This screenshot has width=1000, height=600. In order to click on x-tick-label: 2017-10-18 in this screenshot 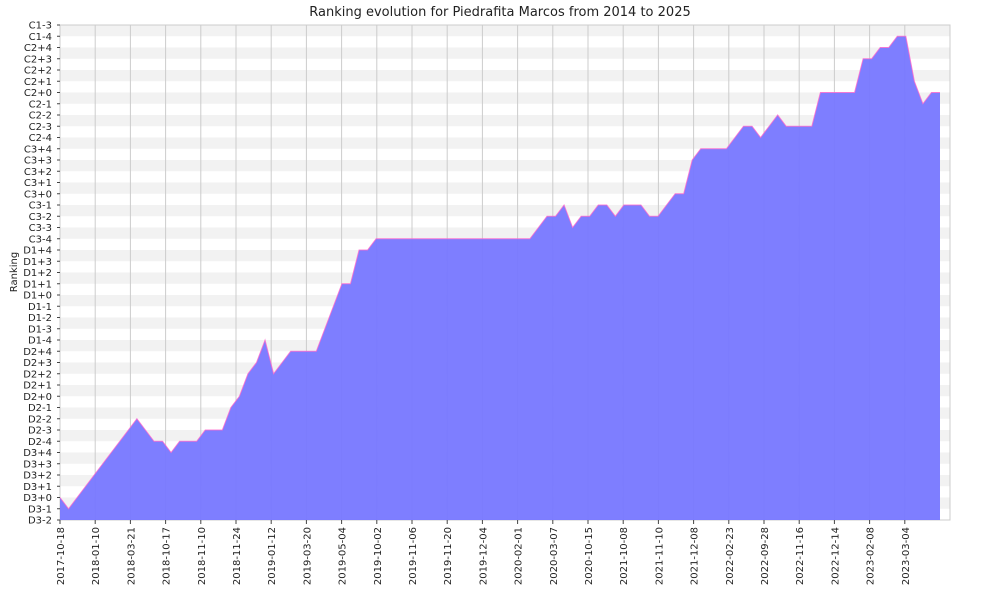, I will do `click(61, 556)`.